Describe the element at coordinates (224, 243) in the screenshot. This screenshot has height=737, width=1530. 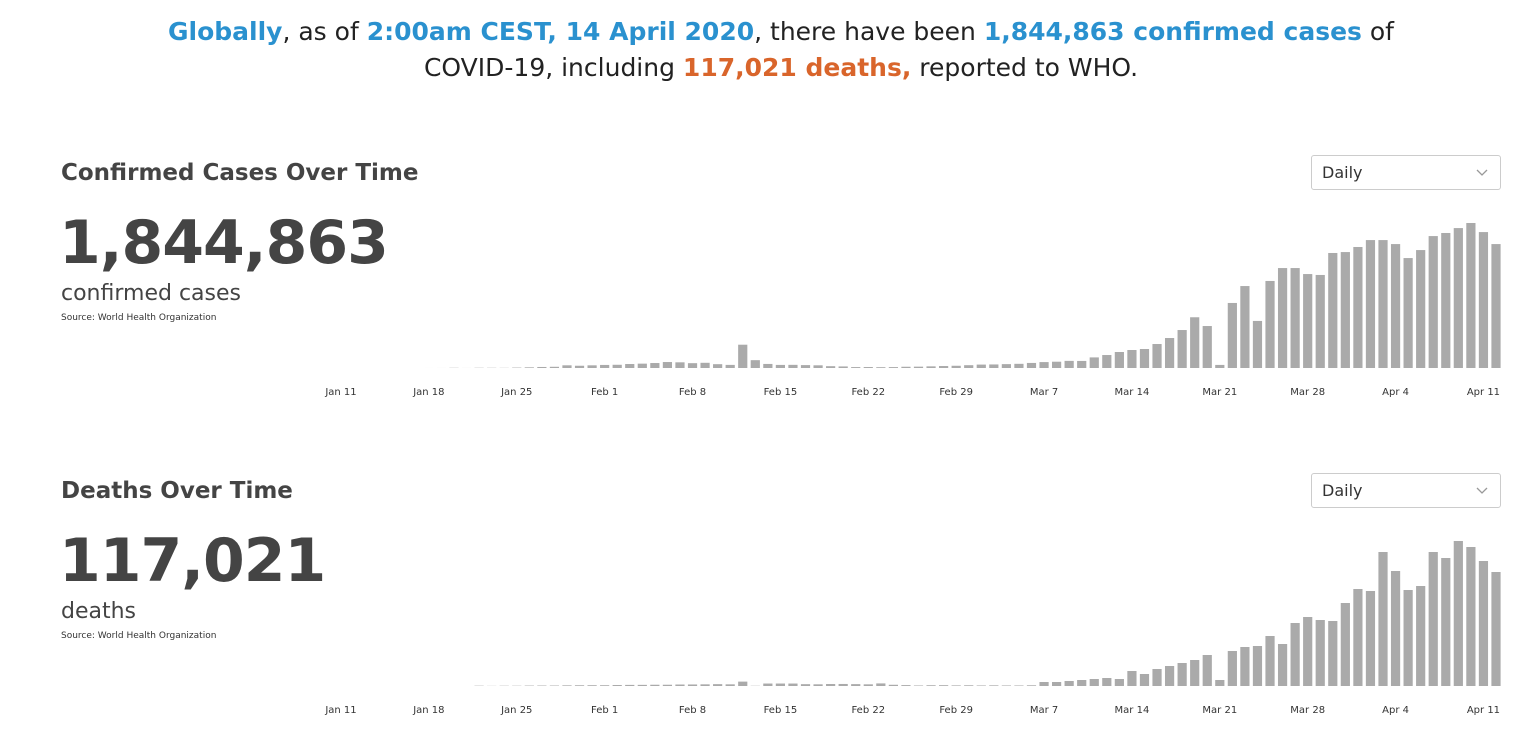
I see `total-value: 1,844,863` at that location.